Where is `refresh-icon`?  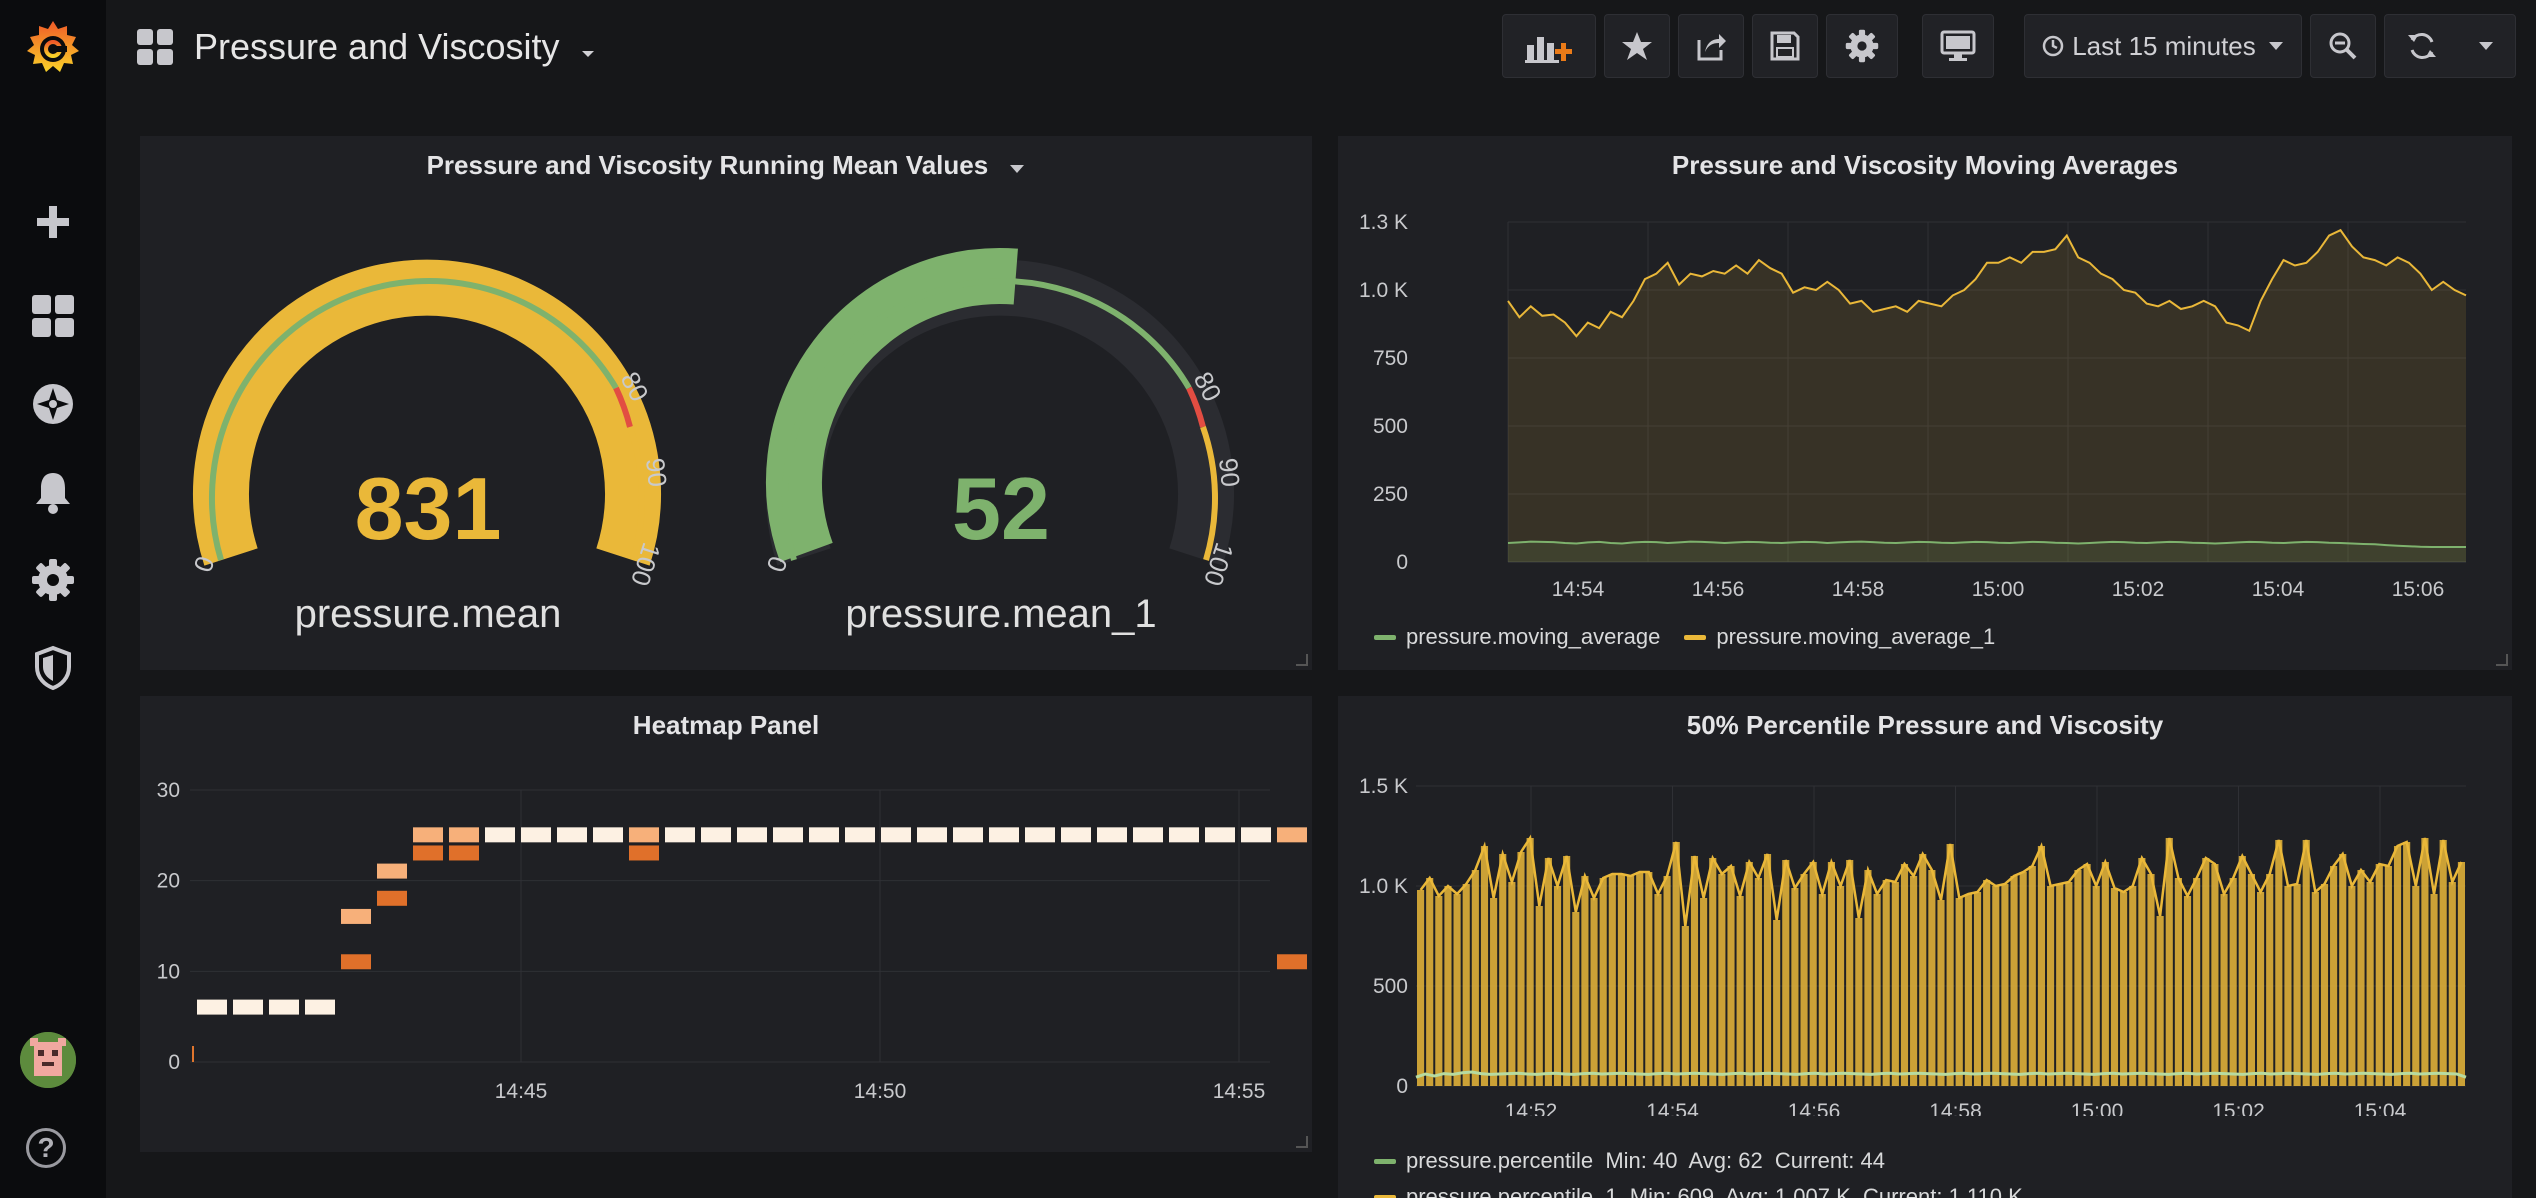 refresh-icon is located at coordinates (2422, 46).